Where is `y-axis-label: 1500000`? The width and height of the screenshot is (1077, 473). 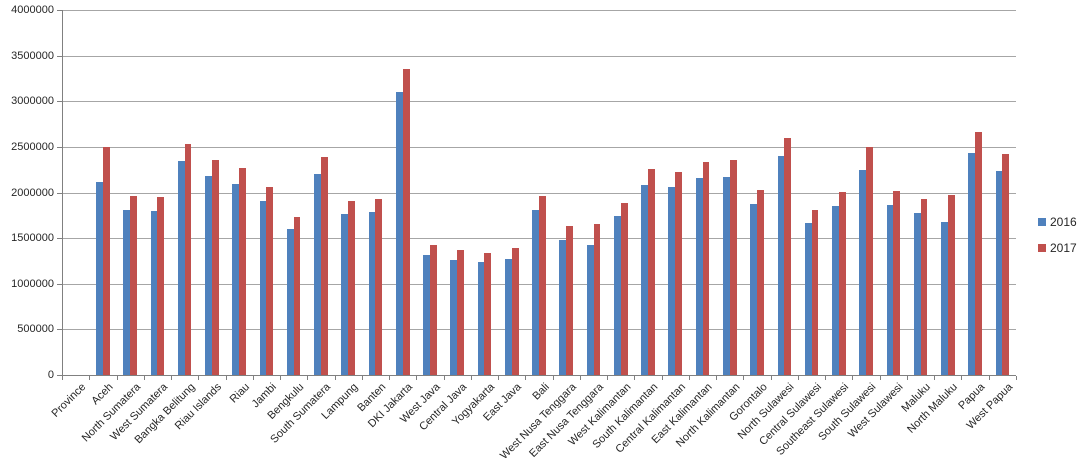
y-axis-label: 1500000 is located at coordinates (32, 238).